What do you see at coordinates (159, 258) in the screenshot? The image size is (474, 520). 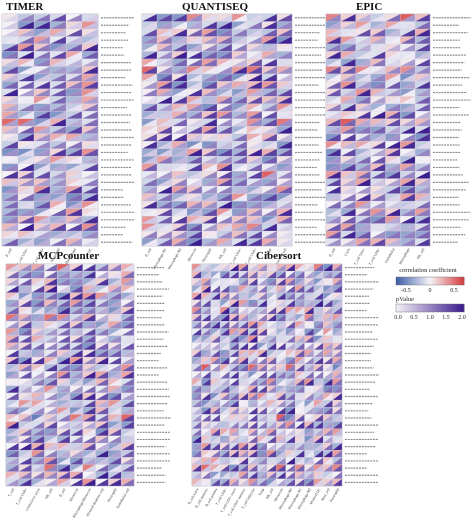 I see `column-label: Macrophage M1` at bounding box center [159, 258].